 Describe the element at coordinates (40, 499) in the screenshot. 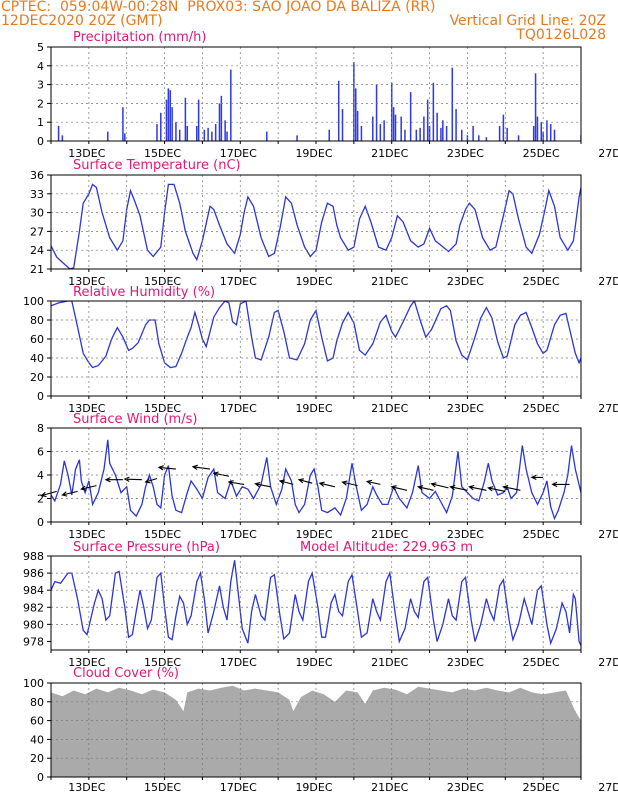

I see `wind-ytick-label-1: 2` at that location.